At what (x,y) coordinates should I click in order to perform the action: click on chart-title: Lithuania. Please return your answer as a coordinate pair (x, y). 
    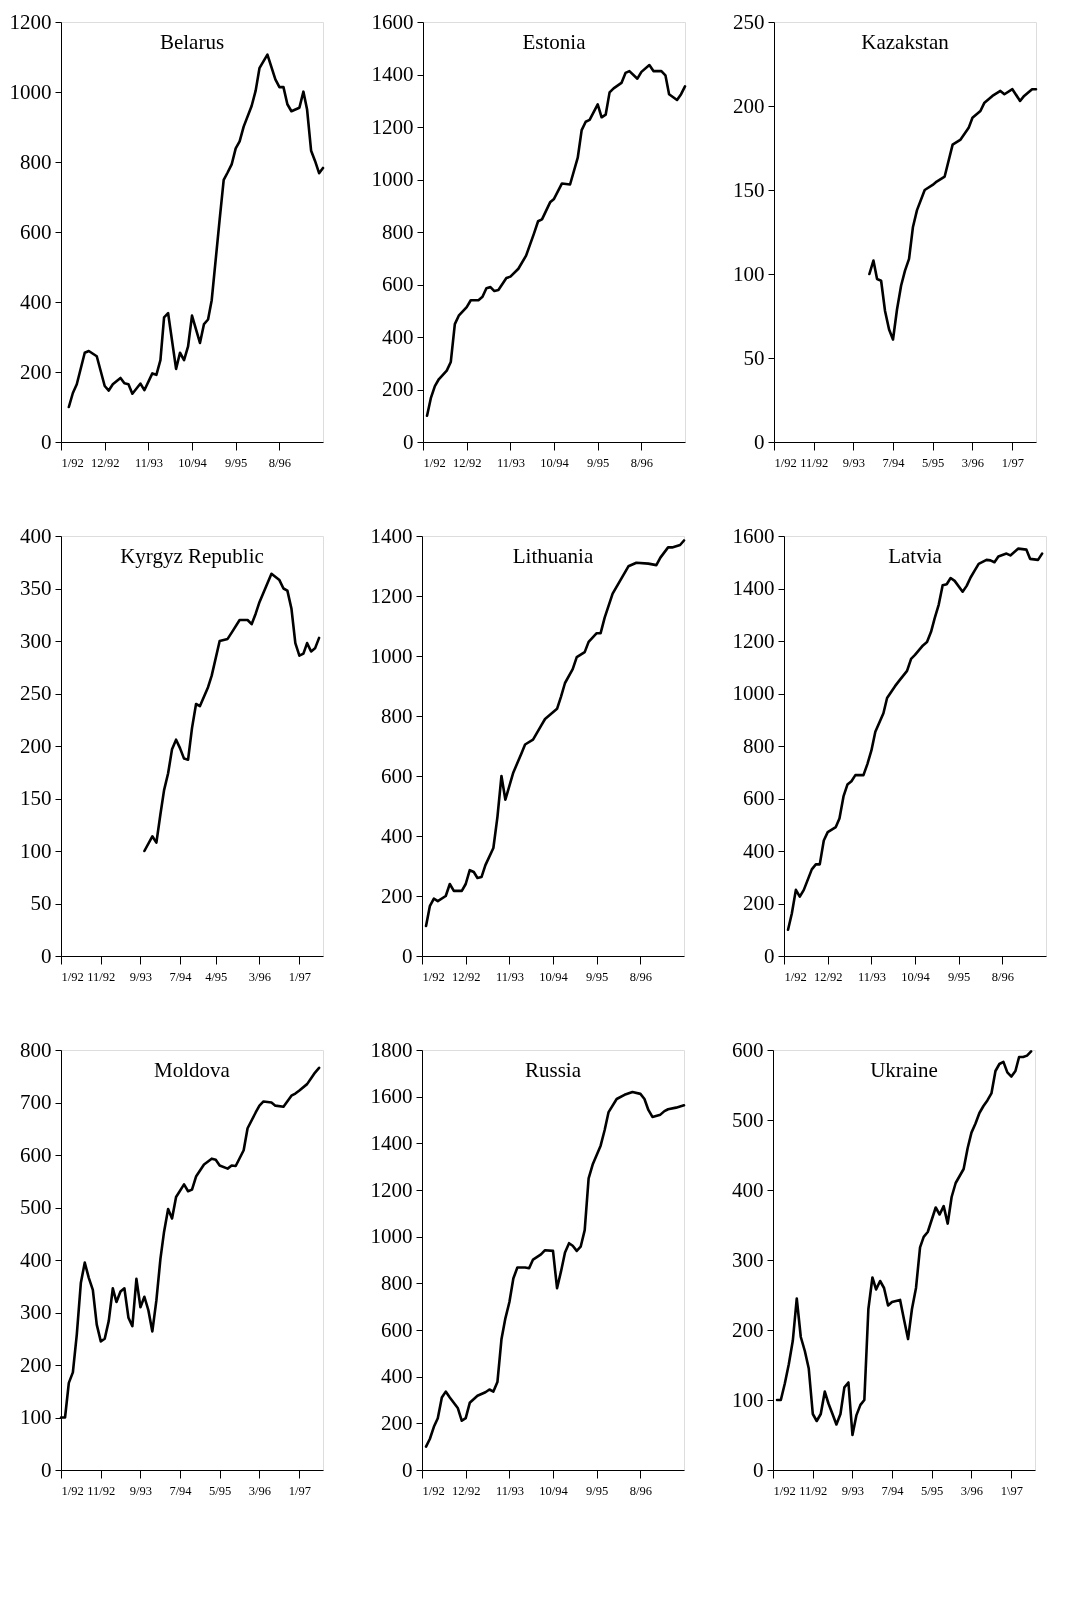
    Looking at the image, I should click on (553, 556).